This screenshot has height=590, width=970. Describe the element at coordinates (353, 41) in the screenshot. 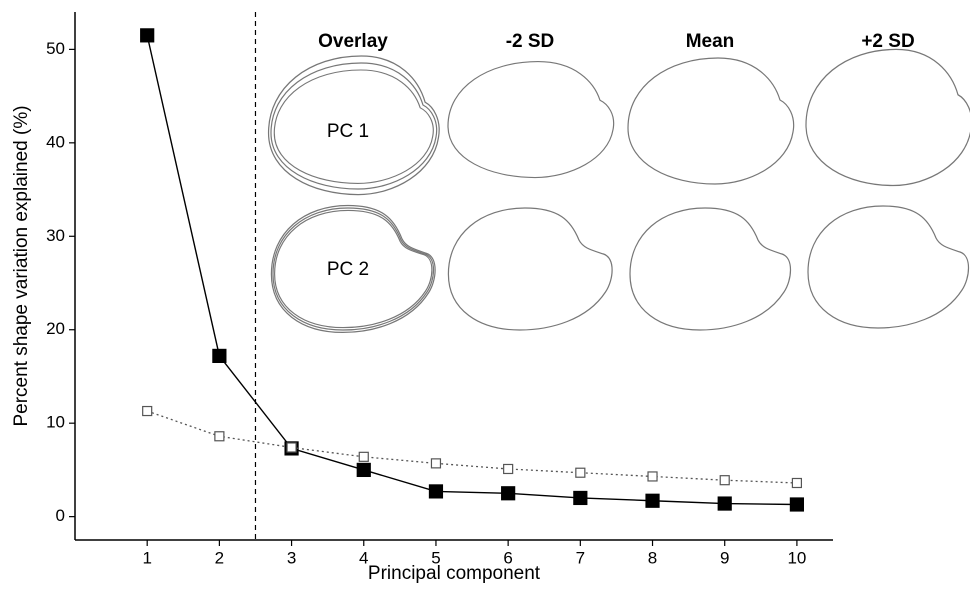

I see `panel-title: Overlay` at that location.